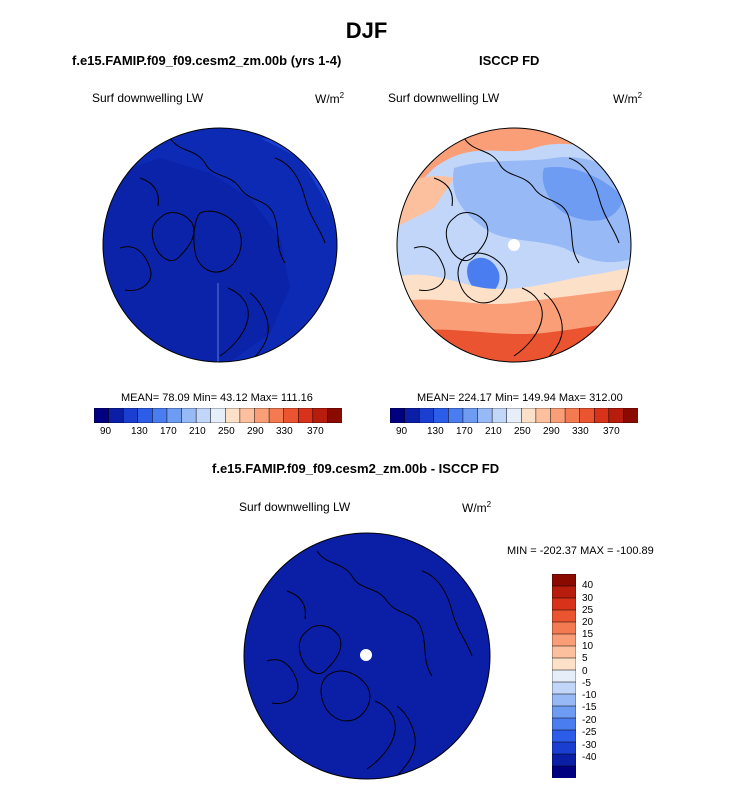 Image resolution: width=733 pixels, height=788 pixels. I want to click on left-tick-4: 250, so click(226, 431).